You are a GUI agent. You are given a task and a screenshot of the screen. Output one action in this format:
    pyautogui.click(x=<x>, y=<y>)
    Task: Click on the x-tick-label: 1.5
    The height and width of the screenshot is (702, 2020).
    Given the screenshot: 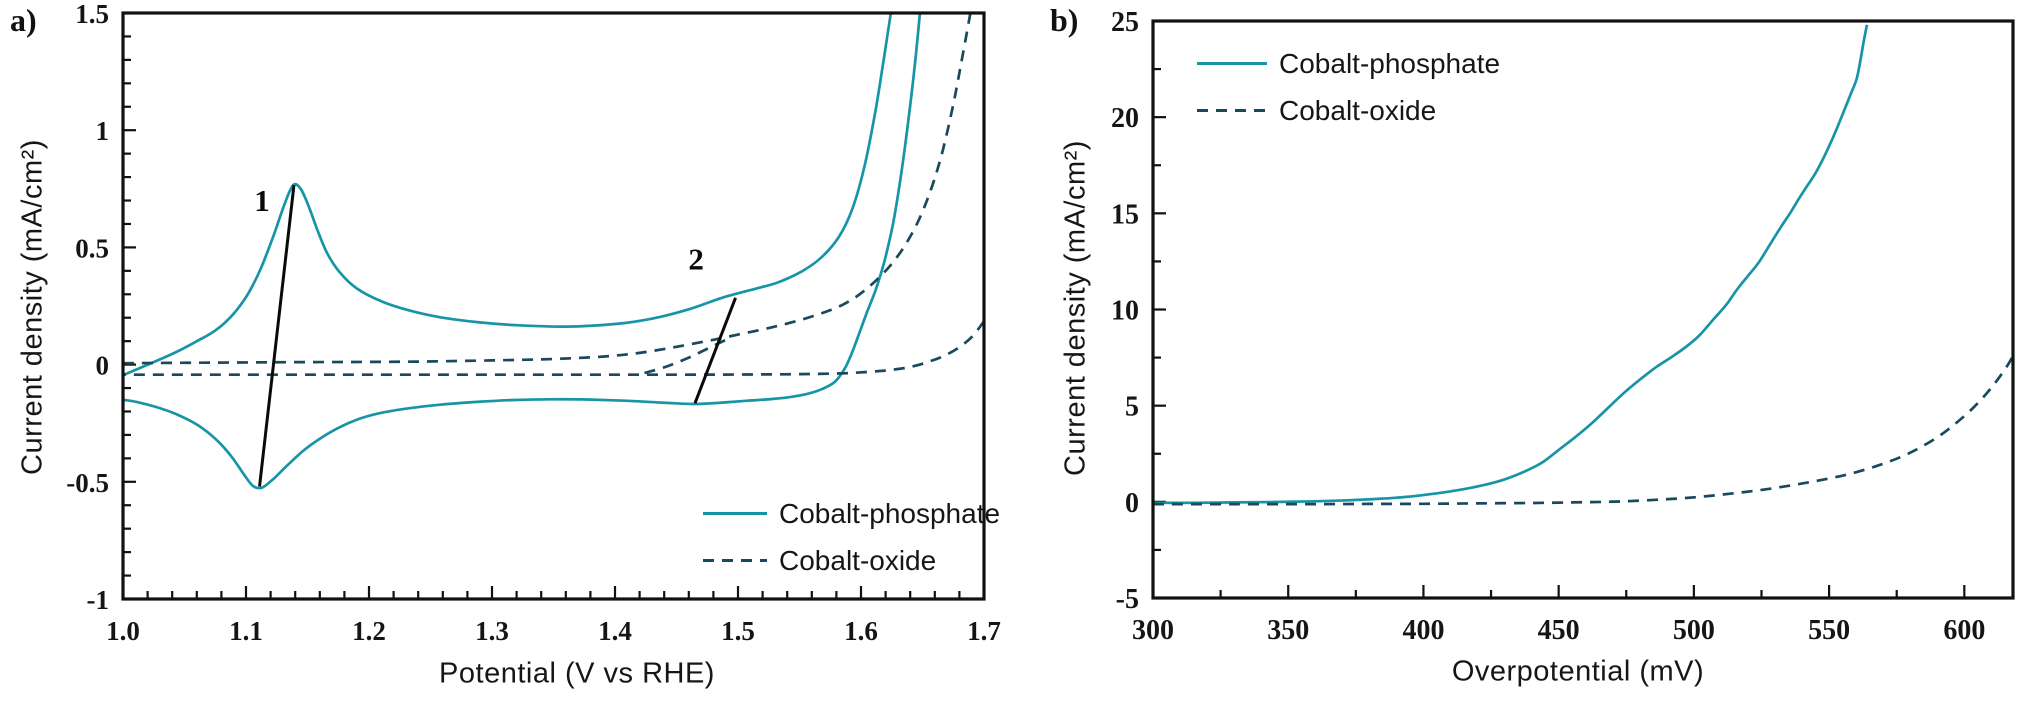 What is the action you would take?
    pyautogui.click(x=738, y=631)
    